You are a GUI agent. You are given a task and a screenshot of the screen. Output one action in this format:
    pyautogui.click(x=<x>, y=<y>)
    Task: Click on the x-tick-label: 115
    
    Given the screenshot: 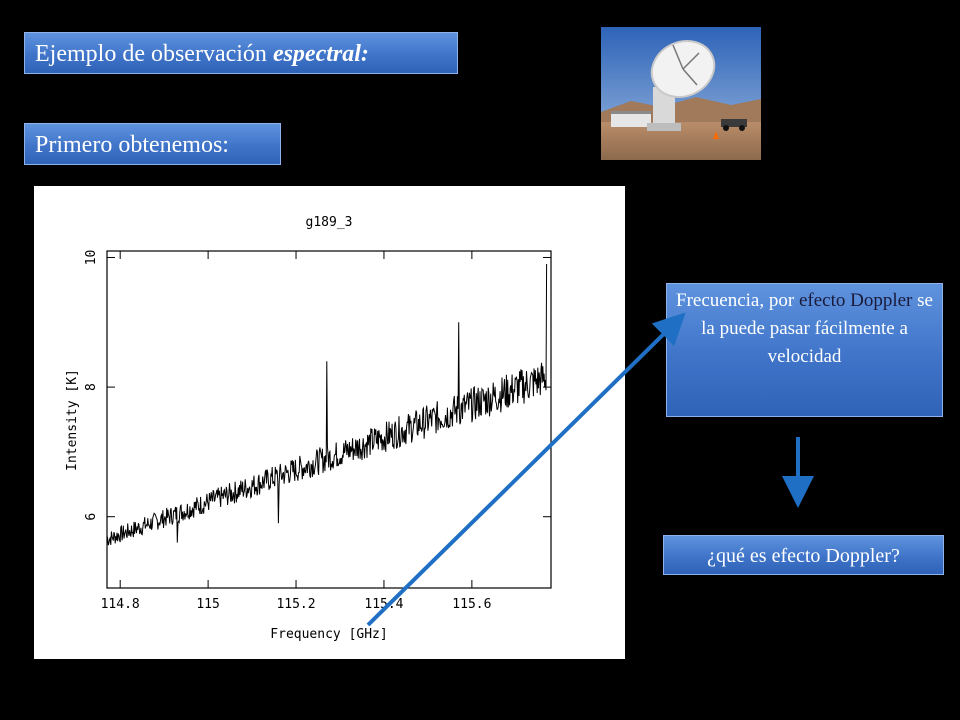 What is the action you would take?
    pyautogui.click(x=207, y=604)
    